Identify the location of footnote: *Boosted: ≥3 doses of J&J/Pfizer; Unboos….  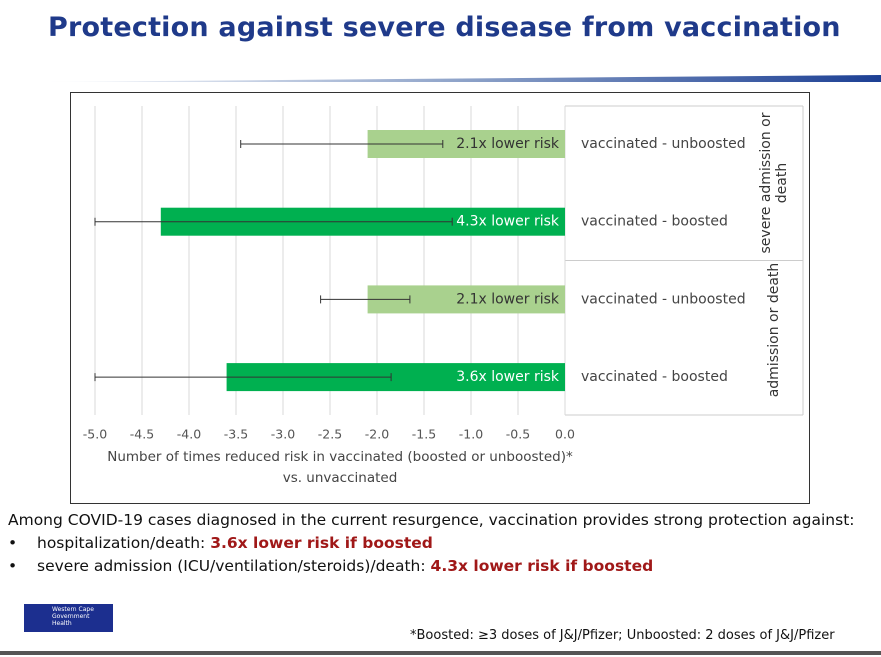
(622, 635).